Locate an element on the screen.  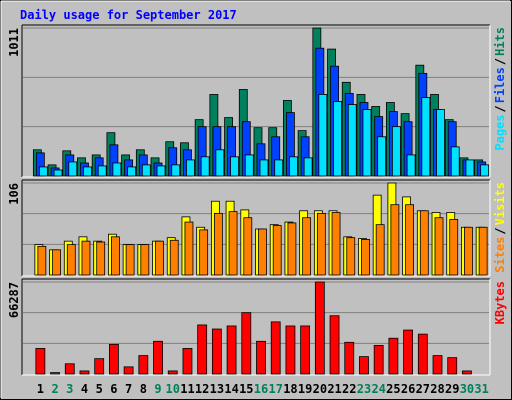
x-tick-label: 6 is located at coordinates (113, 389).